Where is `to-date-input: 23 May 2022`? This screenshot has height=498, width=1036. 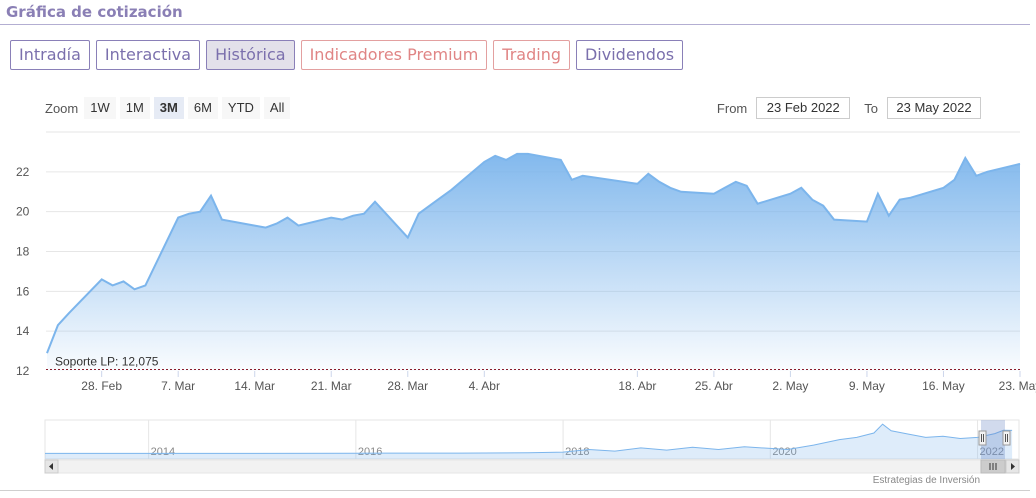
to-date-input: 23 May 2022 is located at coordinates (934, 108).